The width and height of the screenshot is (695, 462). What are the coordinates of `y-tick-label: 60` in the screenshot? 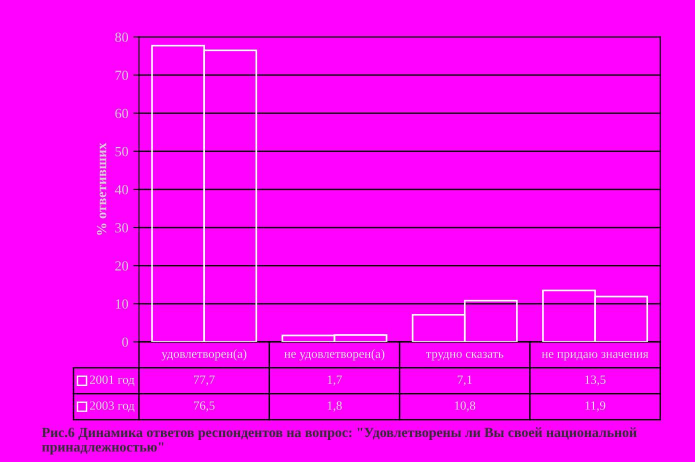 It's located at (121, 113).